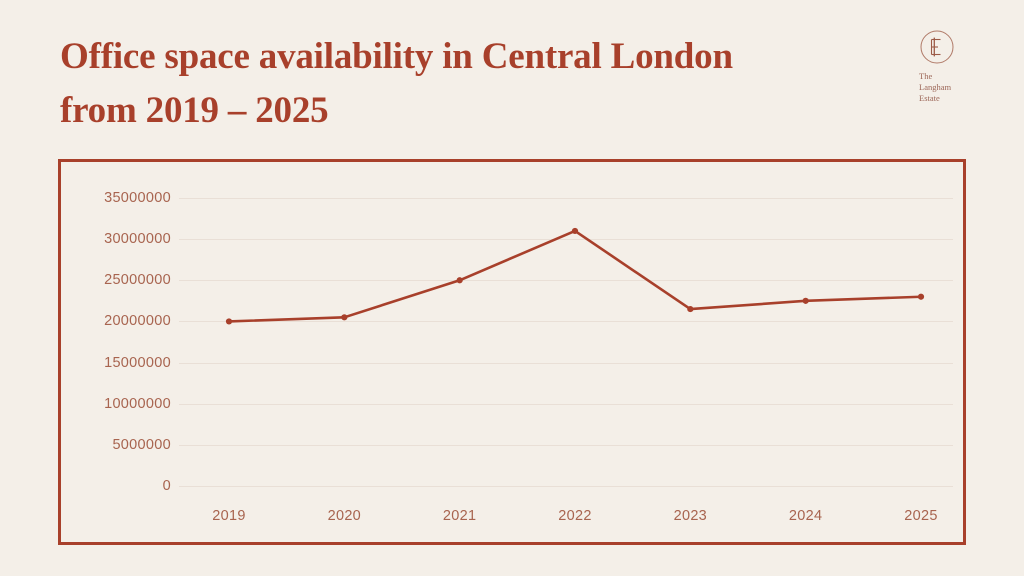  Describe the element at coordinates (137, 362) in the screenshot. I see `y-axis-tick-label: 15000000` at that location.